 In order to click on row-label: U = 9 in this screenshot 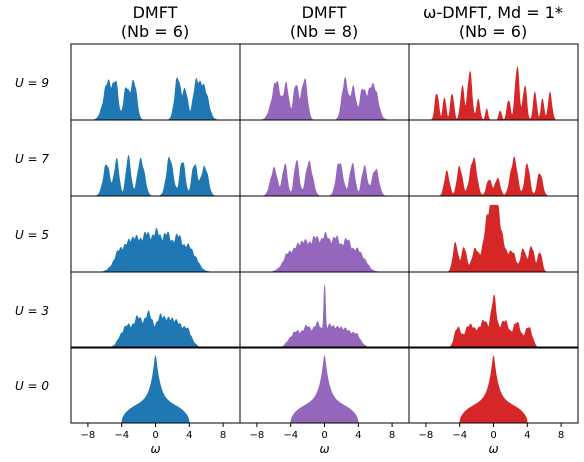, I will do `click(32, 83)`.